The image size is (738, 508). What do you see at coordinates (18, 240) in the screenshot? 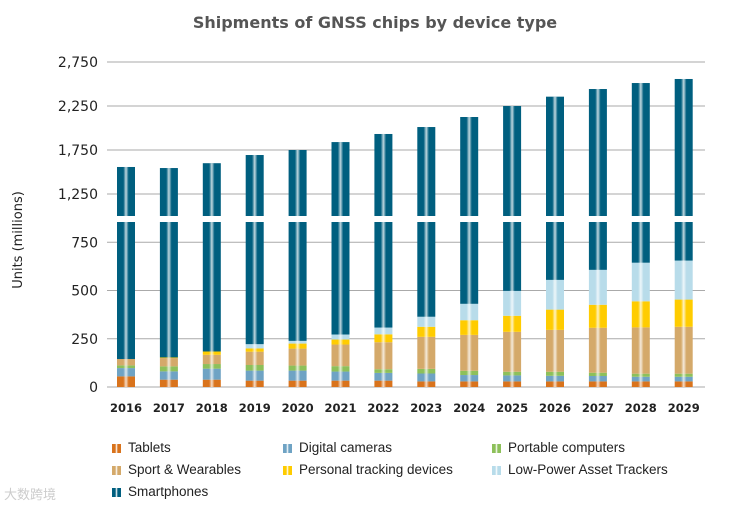
I see `y-axis-label: Units (millions)` at bounding box center [18, 240].